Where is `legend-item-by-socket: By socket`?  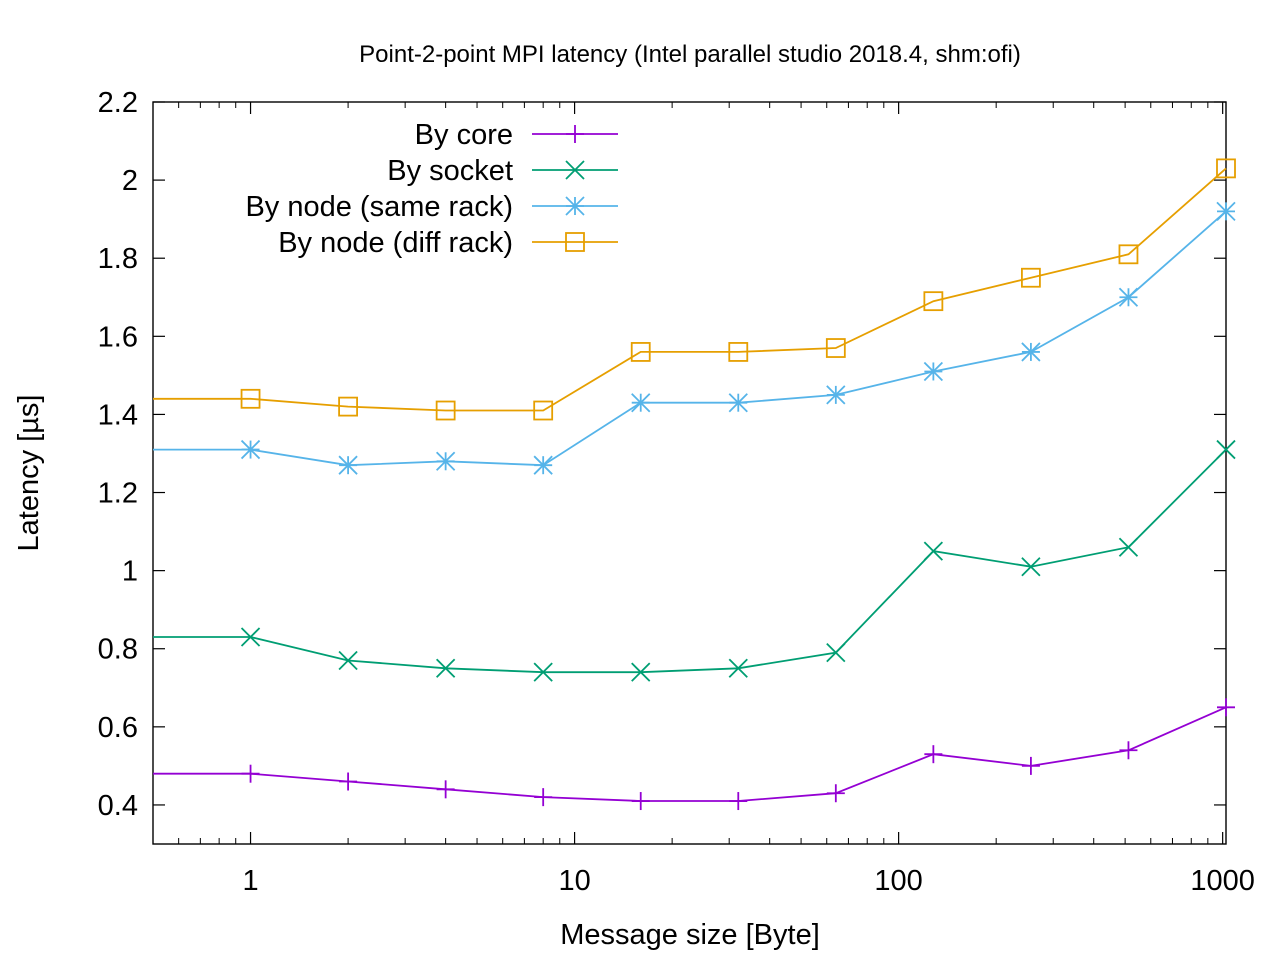 legend-item-by-socket: By socket is located at coordinates (502, 171).